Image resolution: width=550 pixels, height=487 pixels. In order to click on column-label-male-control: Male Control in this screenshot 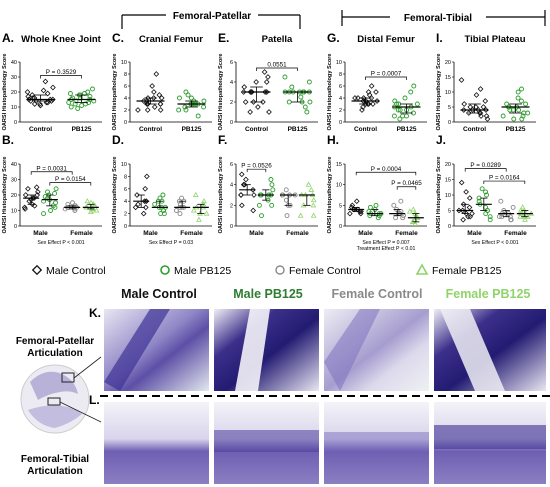, I will do `click(159, 294)`.